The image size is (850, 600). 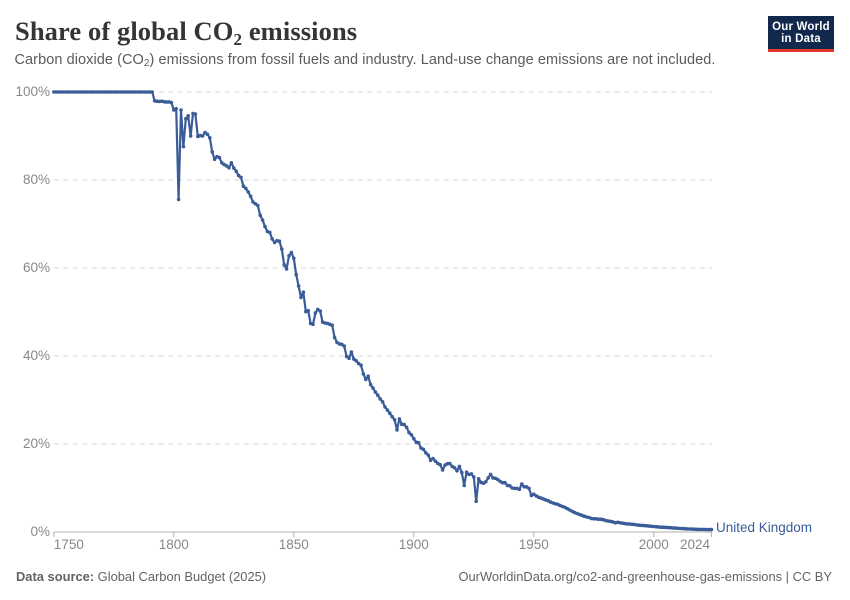 What do you see at coordinates (40, 531) in the screenshot?
I see `svg-text: 0%` at bounding box center [40, 531].